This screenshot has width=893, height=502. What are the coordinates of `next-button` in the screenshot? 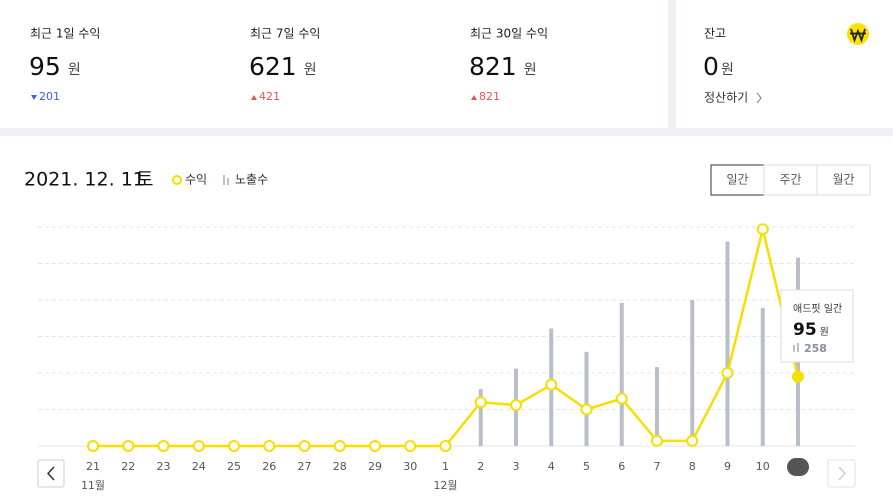 It's located at (841, 473).